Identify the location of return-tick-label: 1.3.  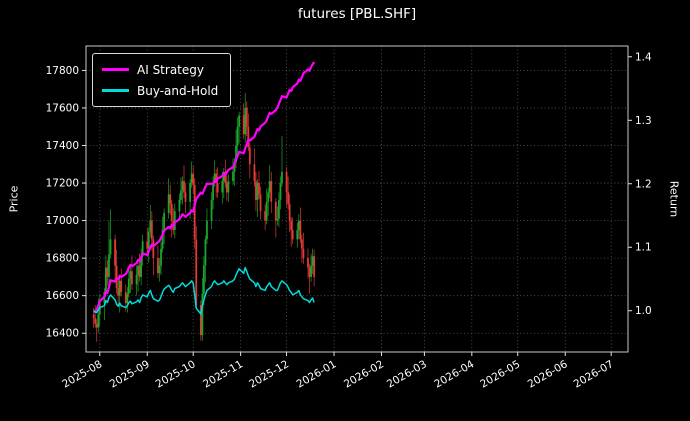
(643, 121).